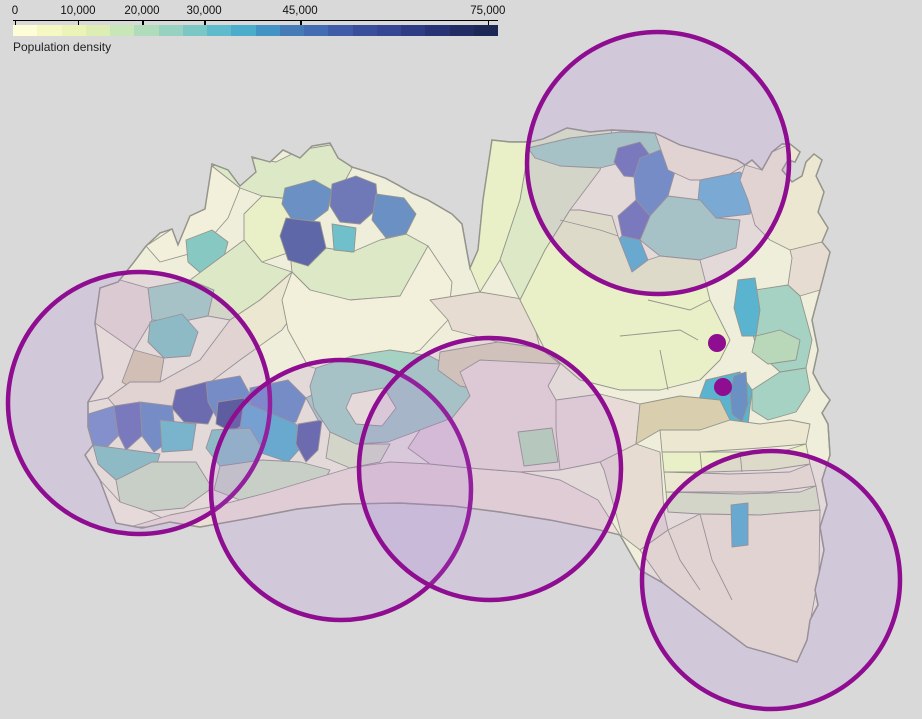 This screenshot has width=922, height=719. Describe the element at coordinates (300, 11) in the screenshot. I see `legend-tick-label: 45,000` at that location.